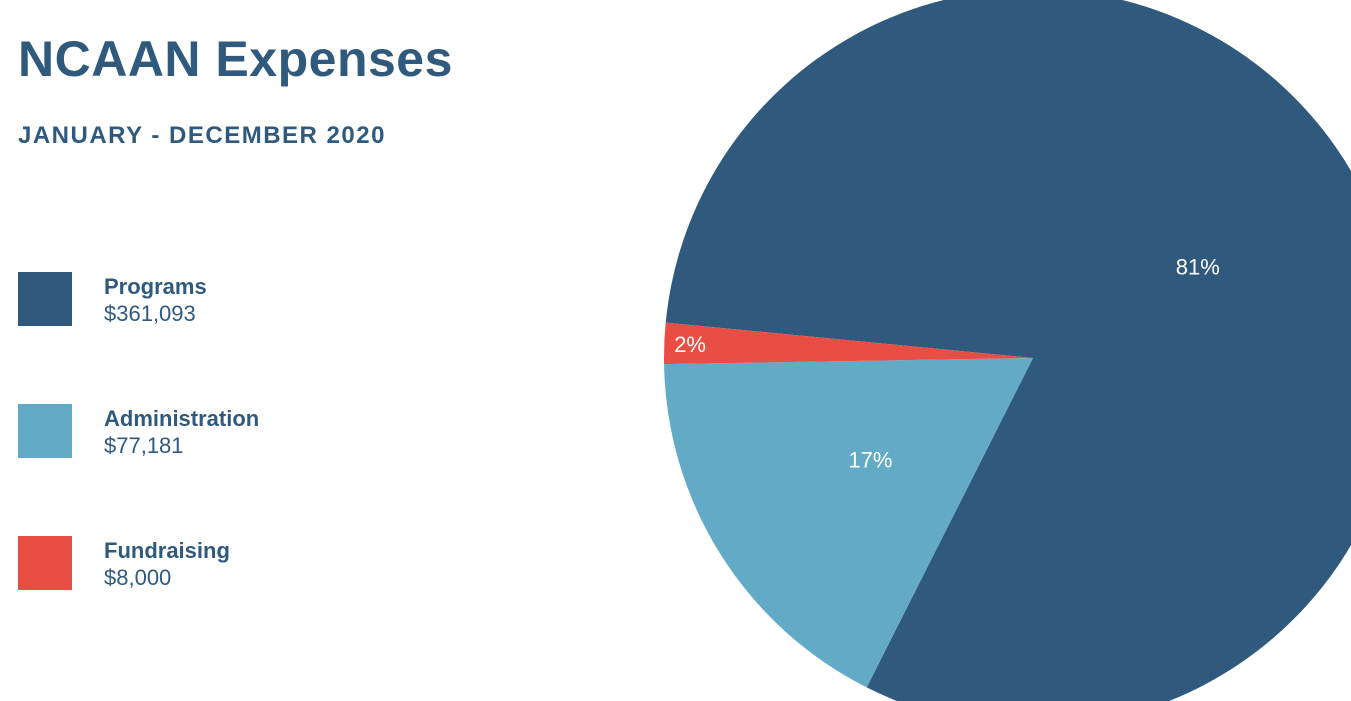 This screenshot has height=701, width=1351. I want to click on legend-swatch-programs, so click(45, 299).